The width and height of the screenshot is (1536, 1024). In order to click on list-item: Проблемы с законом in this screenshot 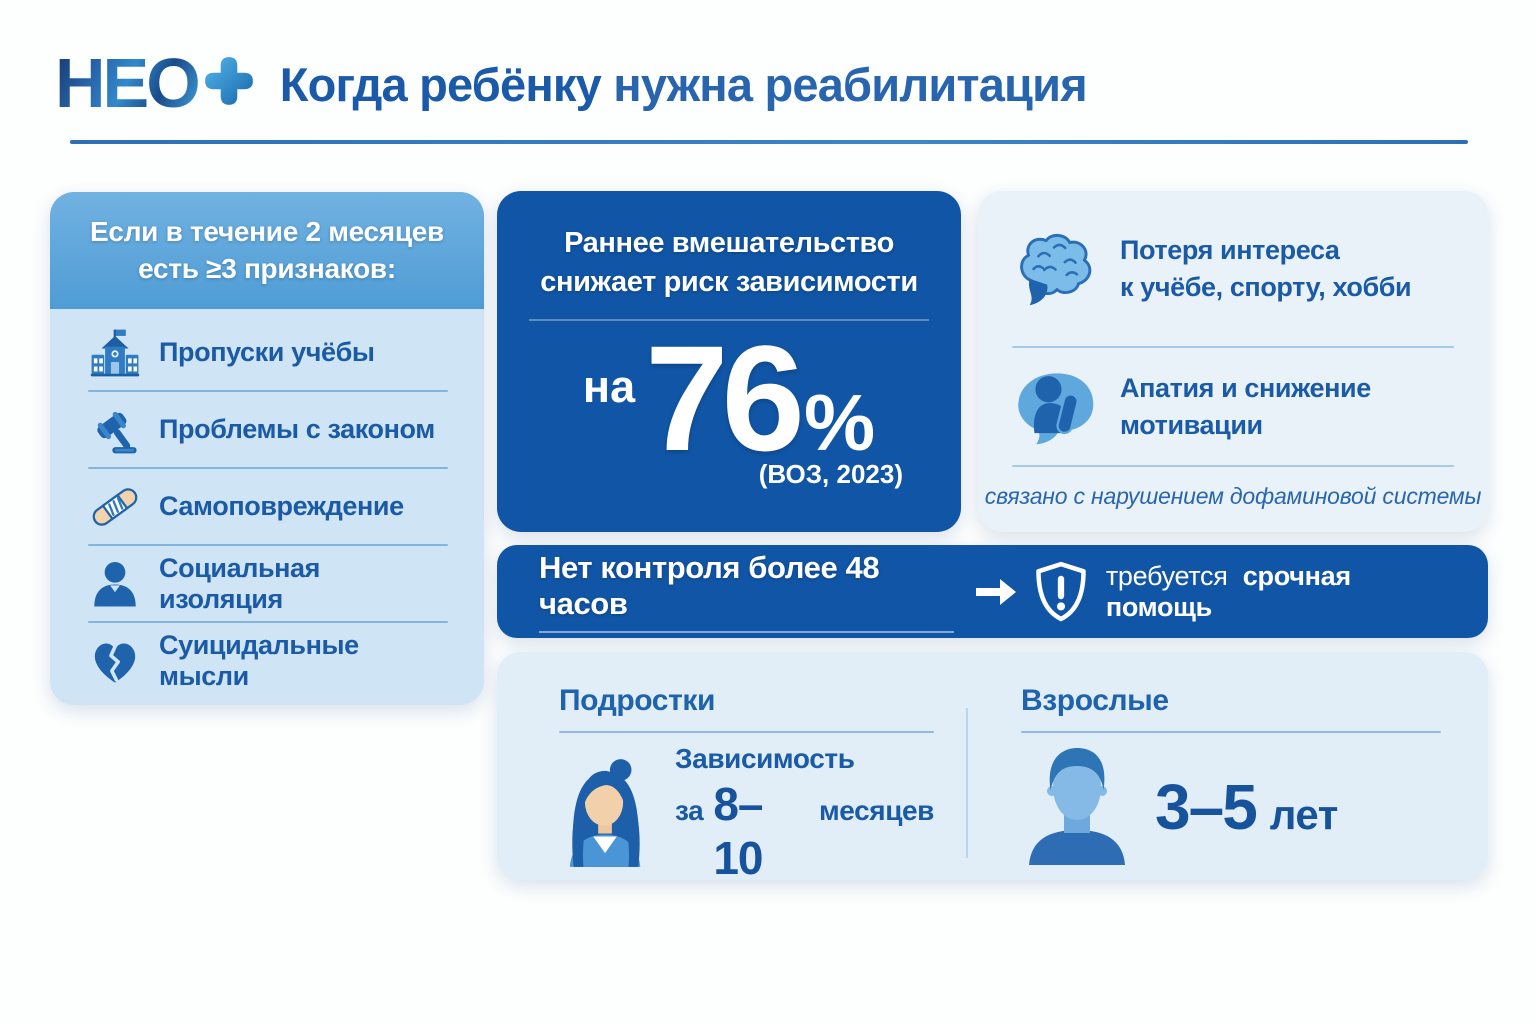, I will do `click(268, 429)`.